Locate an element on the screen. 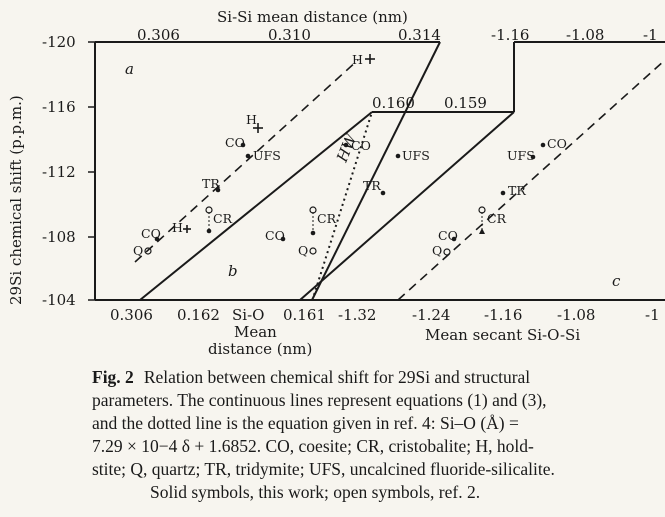 This screenshot has height=517, width=665. mid-tick-label: 0.160 is located at coordinates (393, 103).